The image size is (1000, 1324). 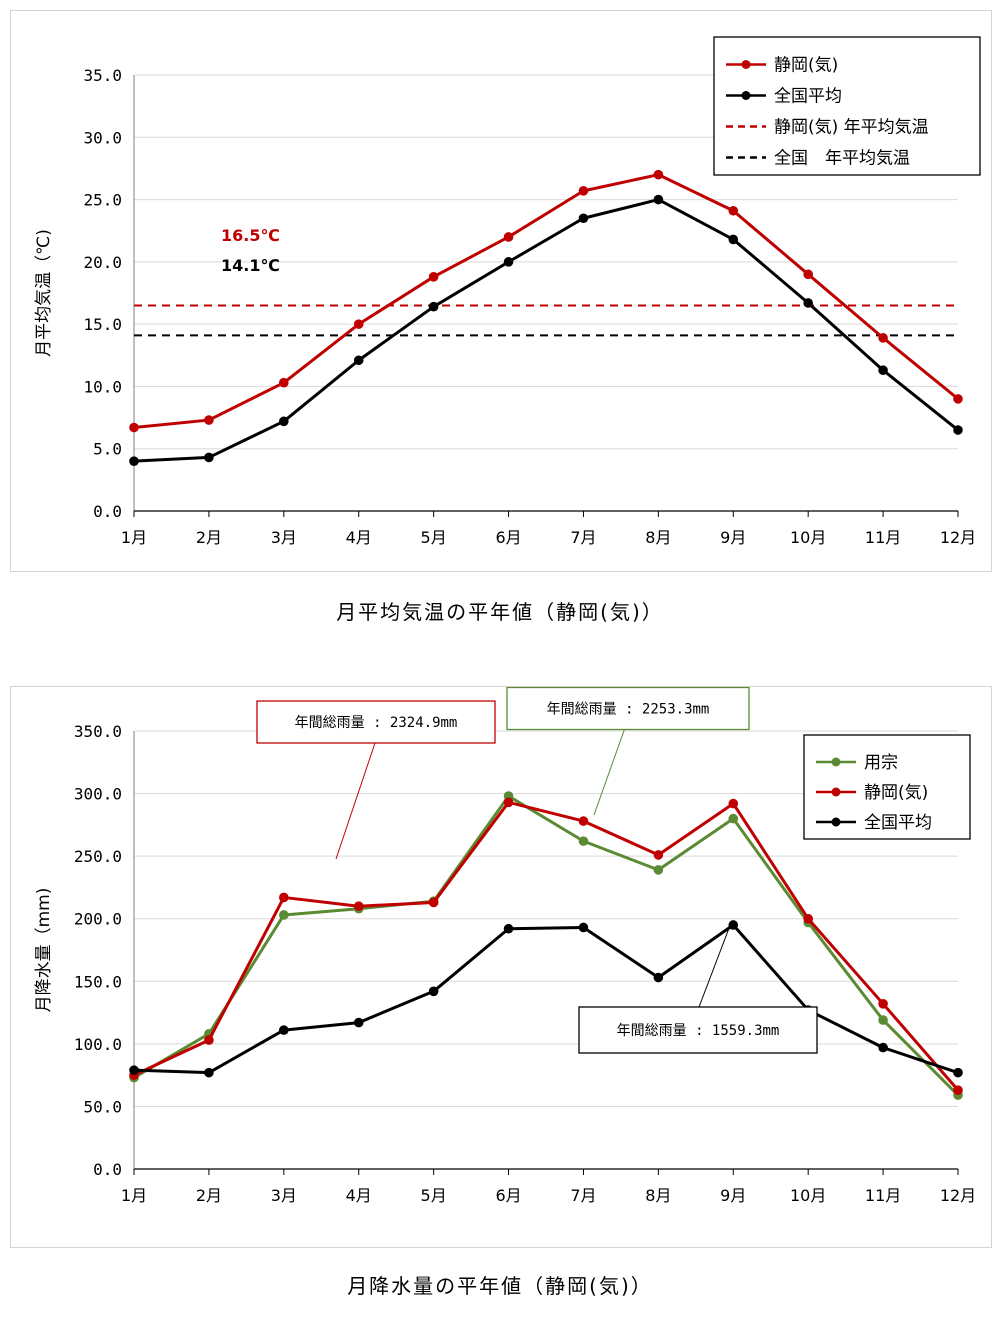 What do you see at coordinates (98, 794) in the screenshot?
I see `y-tick-label: 300.0` at bounding box center [98, 794].